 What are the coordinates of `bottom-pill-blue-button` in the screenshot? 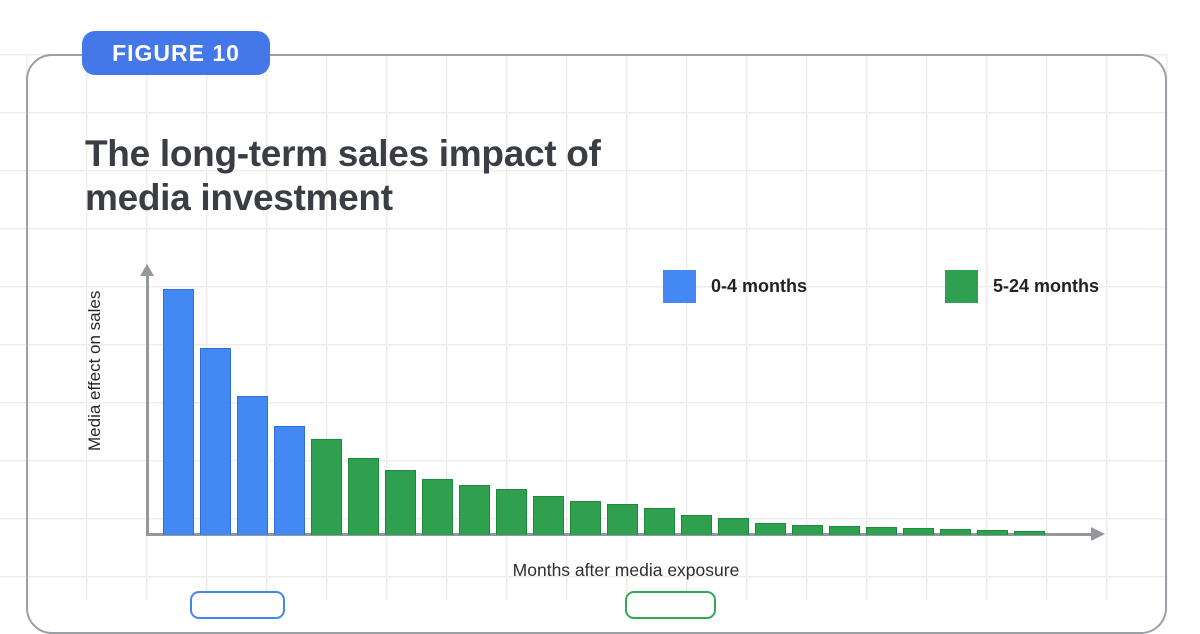 It's located at (237, 605).